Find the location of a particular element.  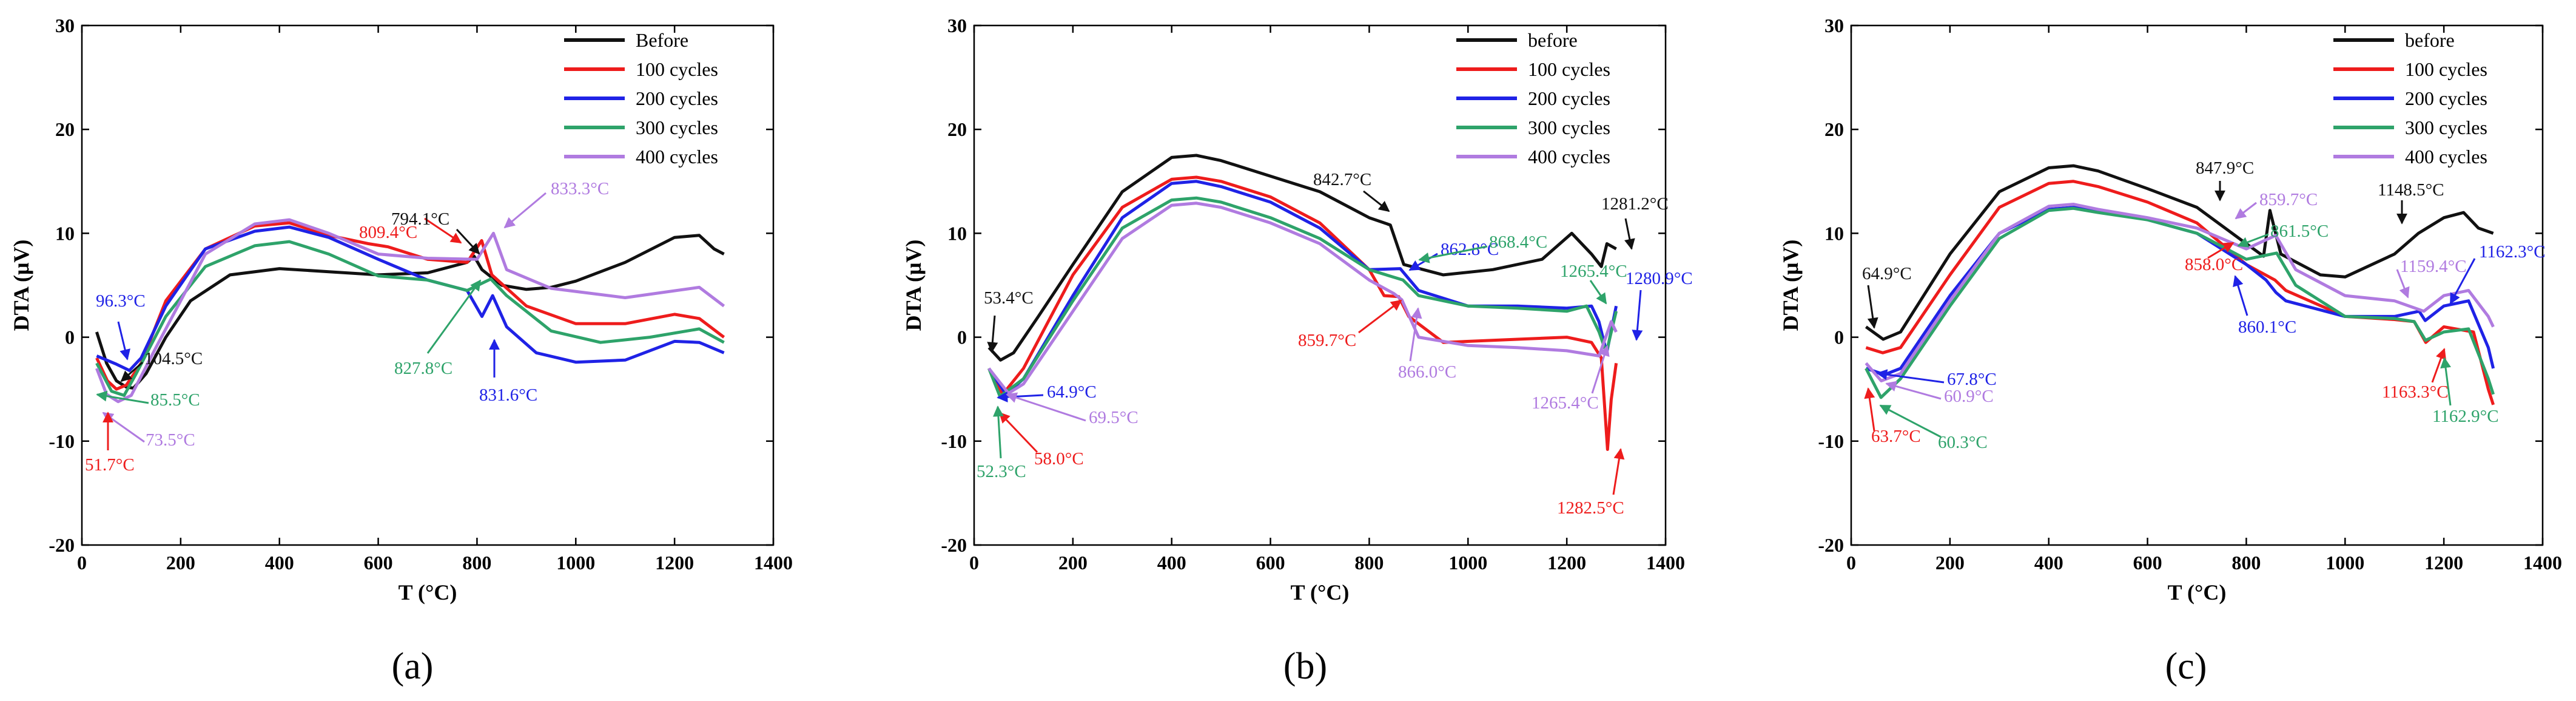

annotation-label: 827.8°C is located at coordinates (423, 368).